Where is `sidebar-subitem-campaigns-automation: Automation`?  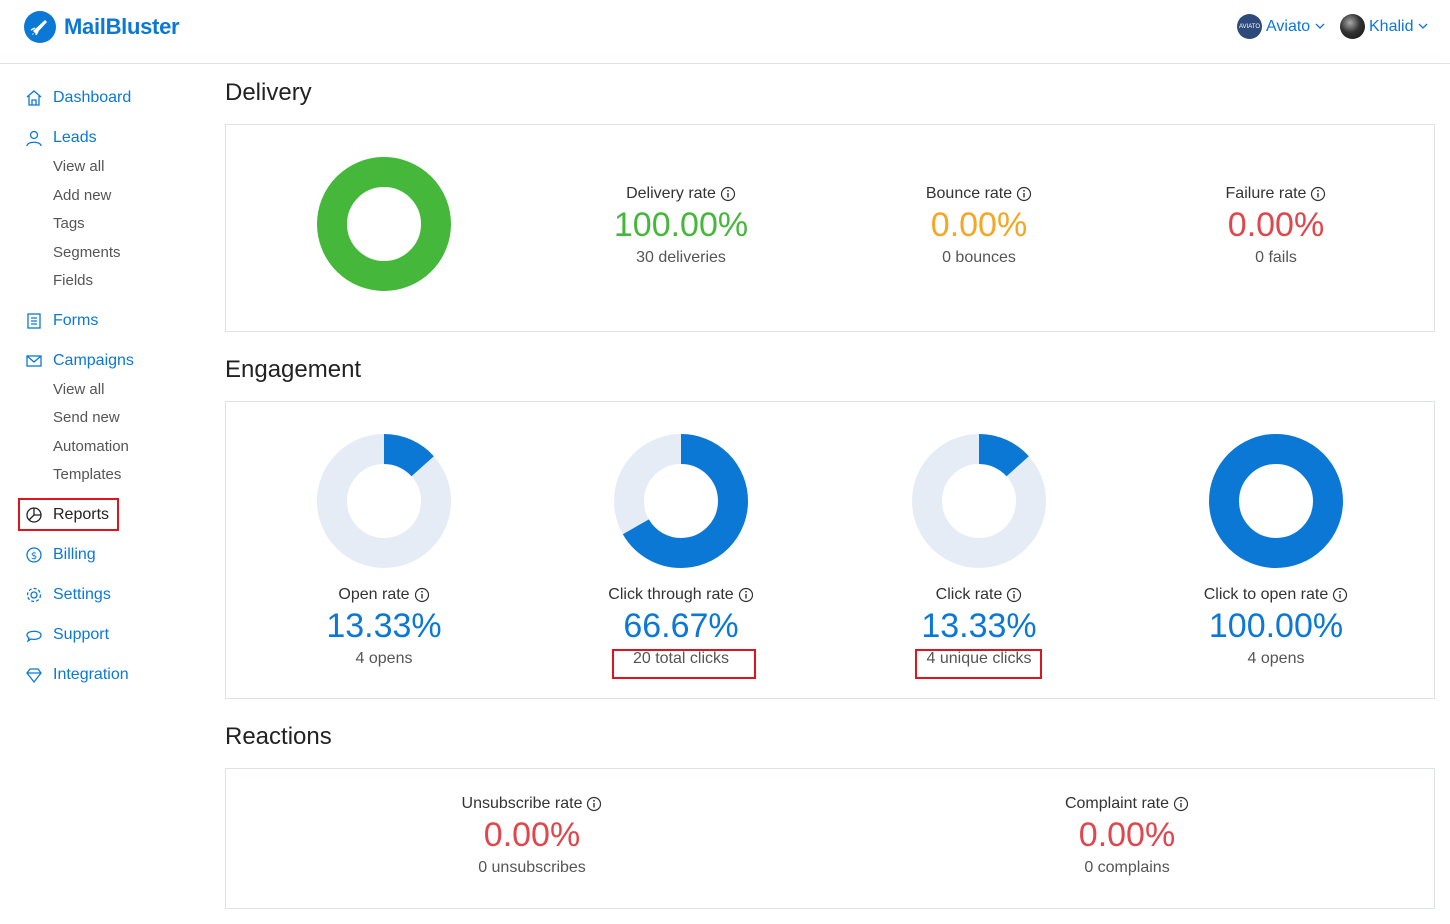 sidebar-subitem-campaigns-automation: Automation is located at coordinates (91, 446).